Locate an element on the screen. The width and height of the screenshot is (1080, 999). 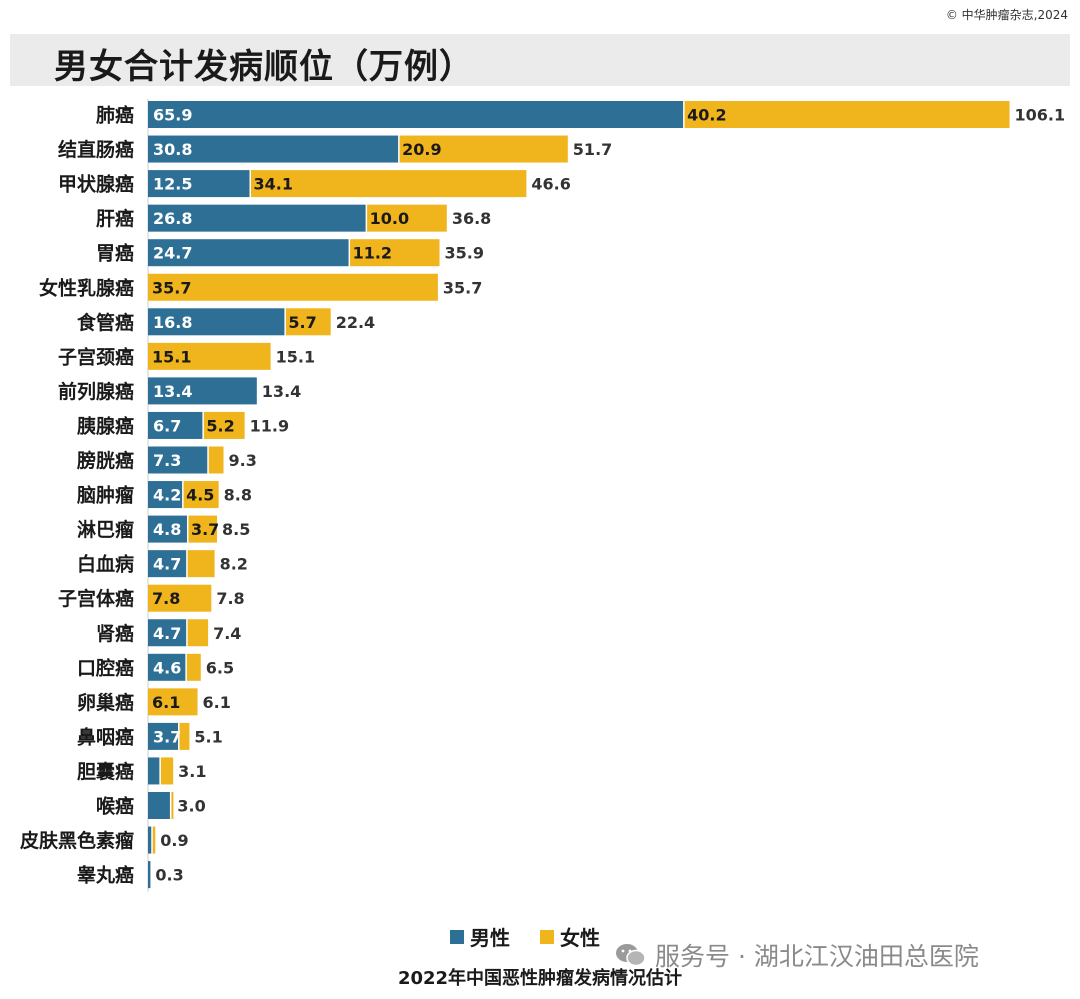
data-label-total: 51.7 is located at coordinates (592, 149).